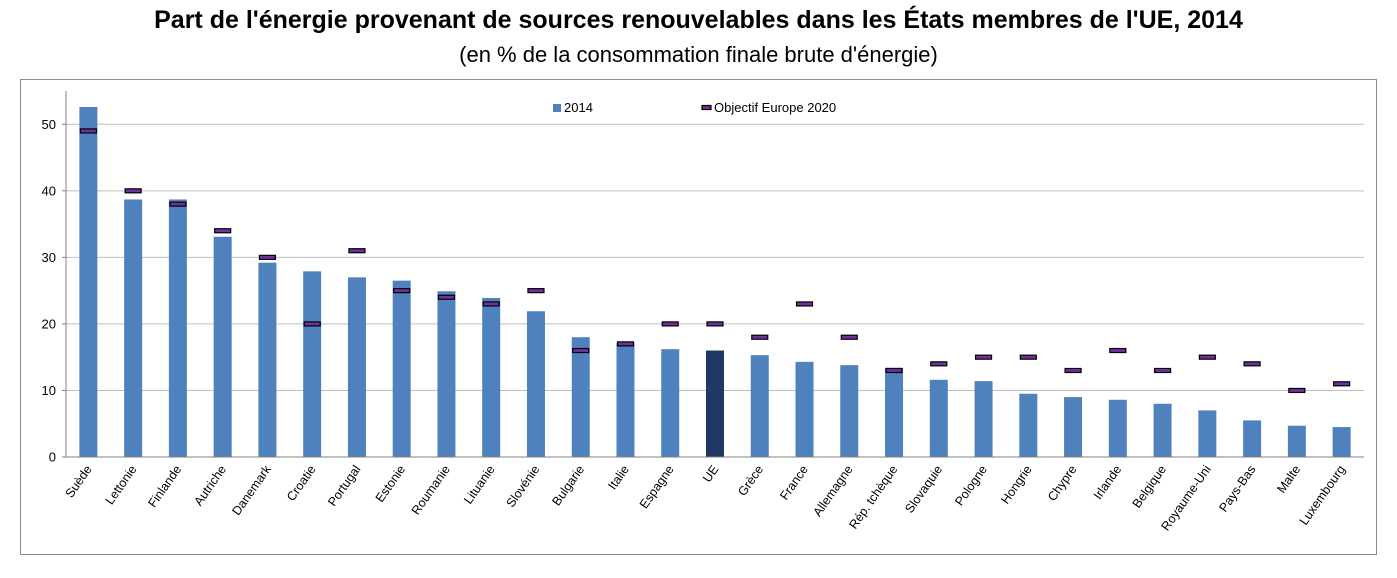 The height and width of the screenshot is (578, 1397). I want to click on legend-swatch-2014, so click(557, 108).